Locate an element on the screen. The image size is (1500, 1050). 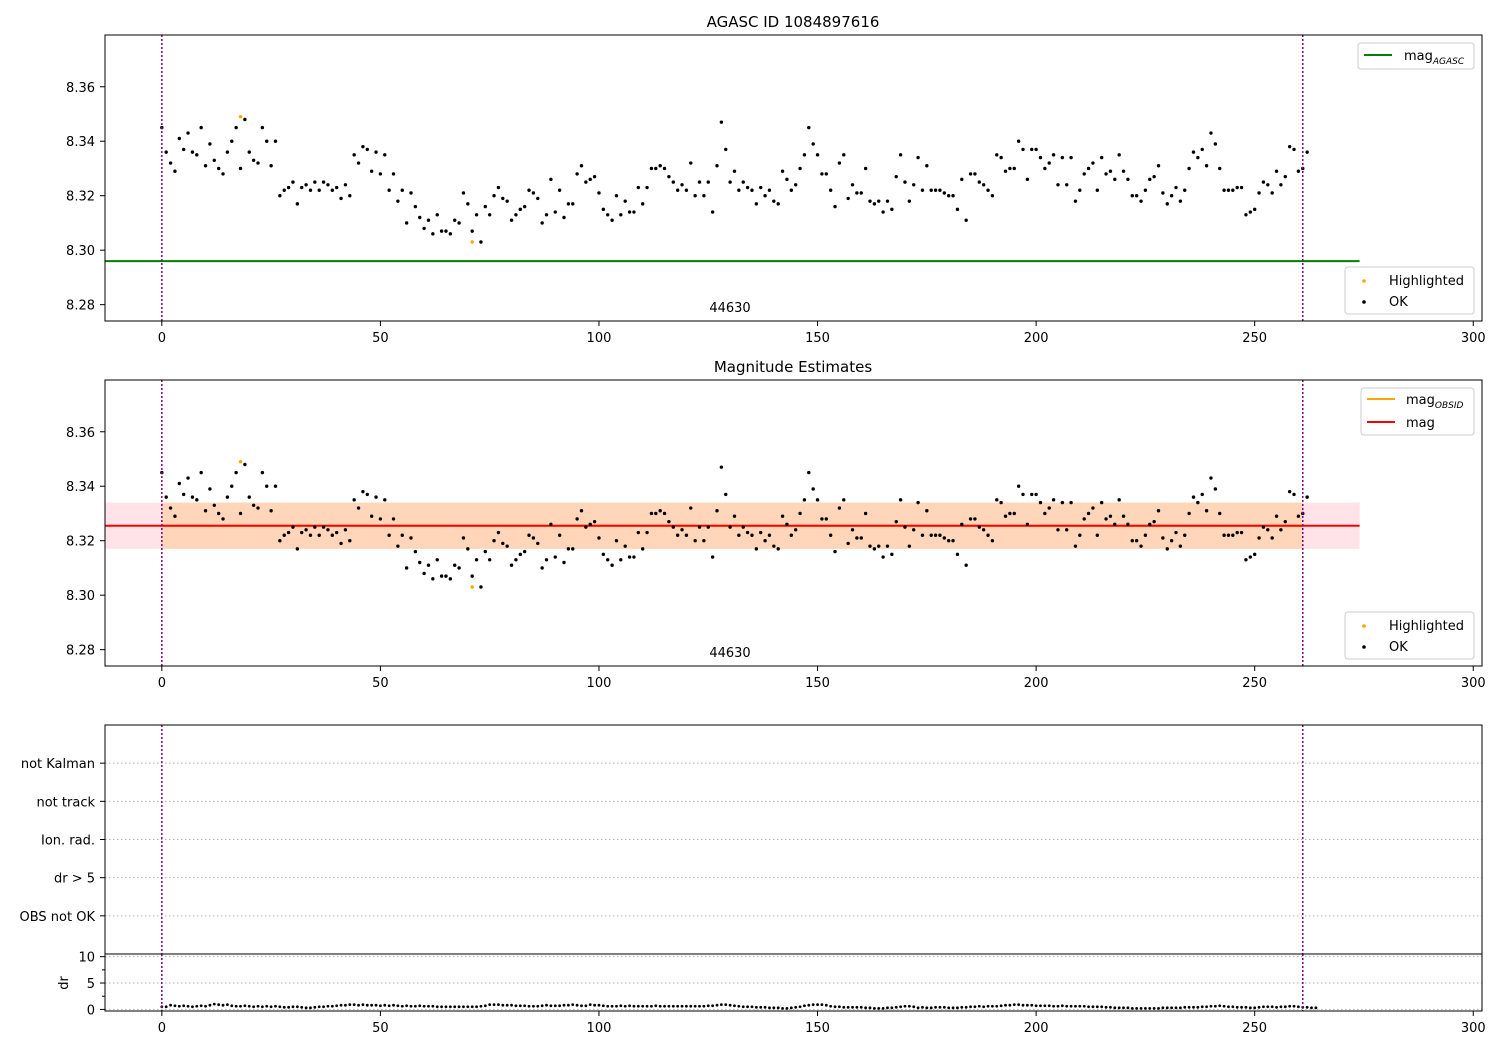
y-tick-label: 8.32 is located at coordinates (80, 542).